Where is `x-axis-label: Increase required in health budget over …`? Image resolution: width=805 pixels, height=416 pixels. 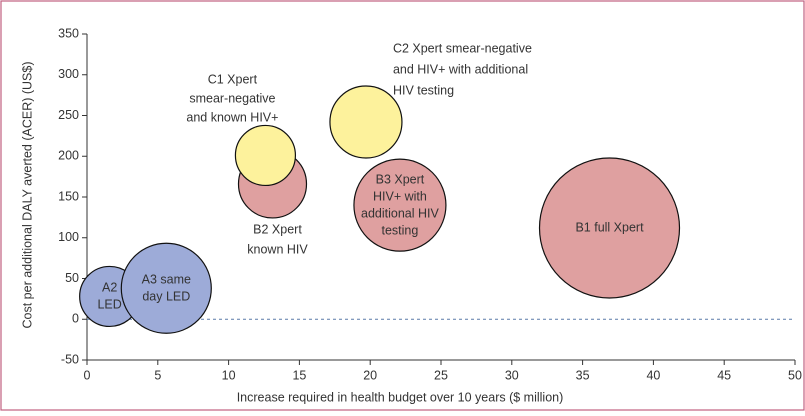
x-axis-label: Increase required in health budget over … is located at coordinates (400, 397).